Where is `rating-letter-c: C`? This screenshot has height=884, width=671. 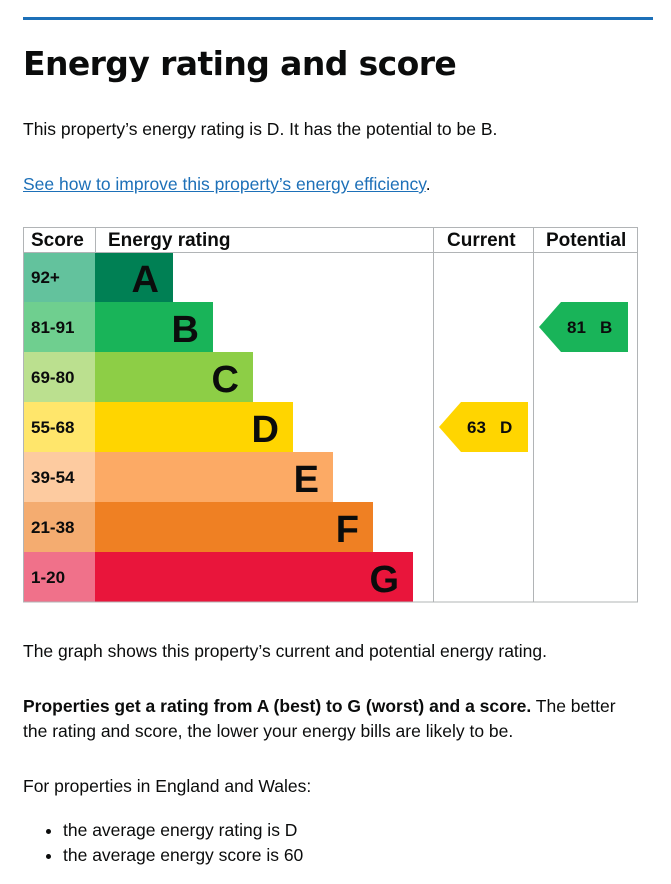 rating-letter-c: C is located at coordinates (225, 380).